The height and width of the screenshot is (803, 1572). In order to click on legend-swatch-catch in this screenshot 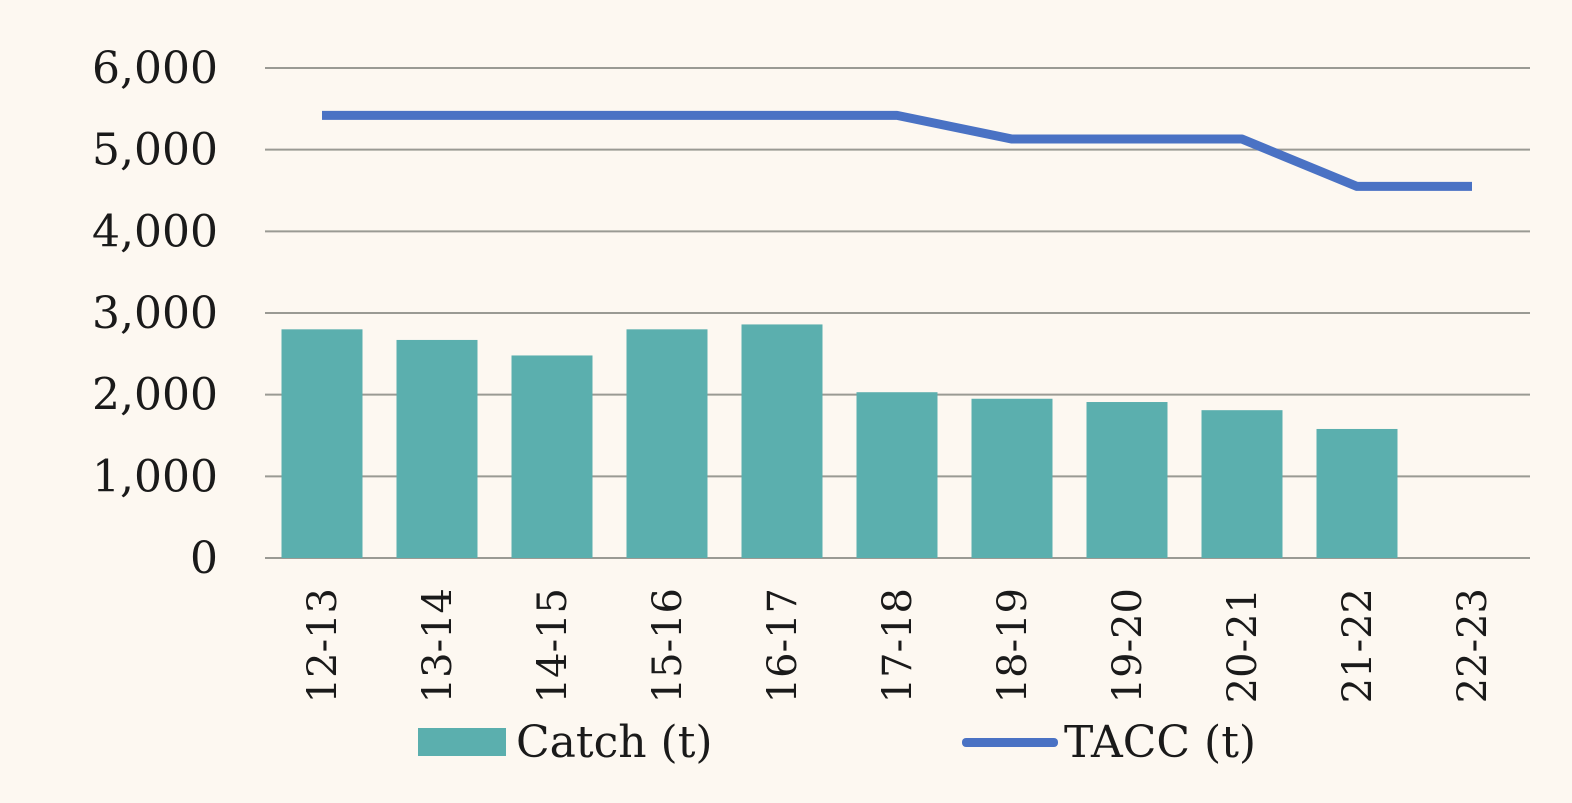, I will do `click(462, 742)`.